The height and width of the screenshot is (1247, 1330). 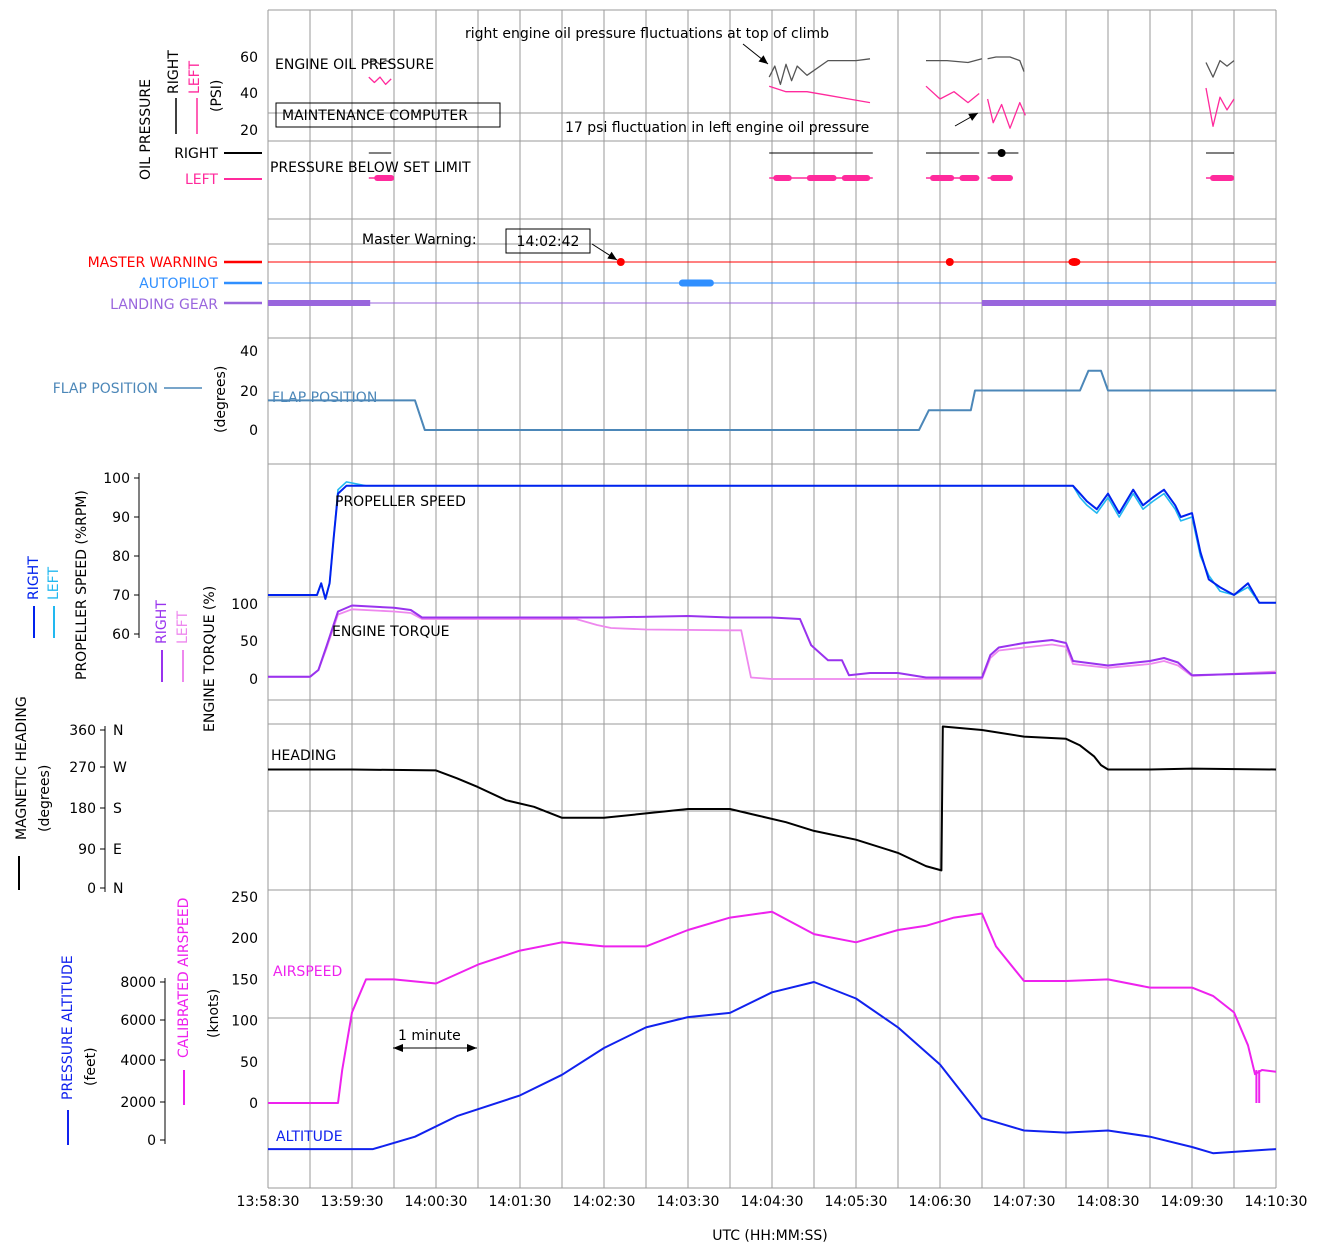 I want to click on airspeed-tick-label: 150, so click(x=244, y=980).